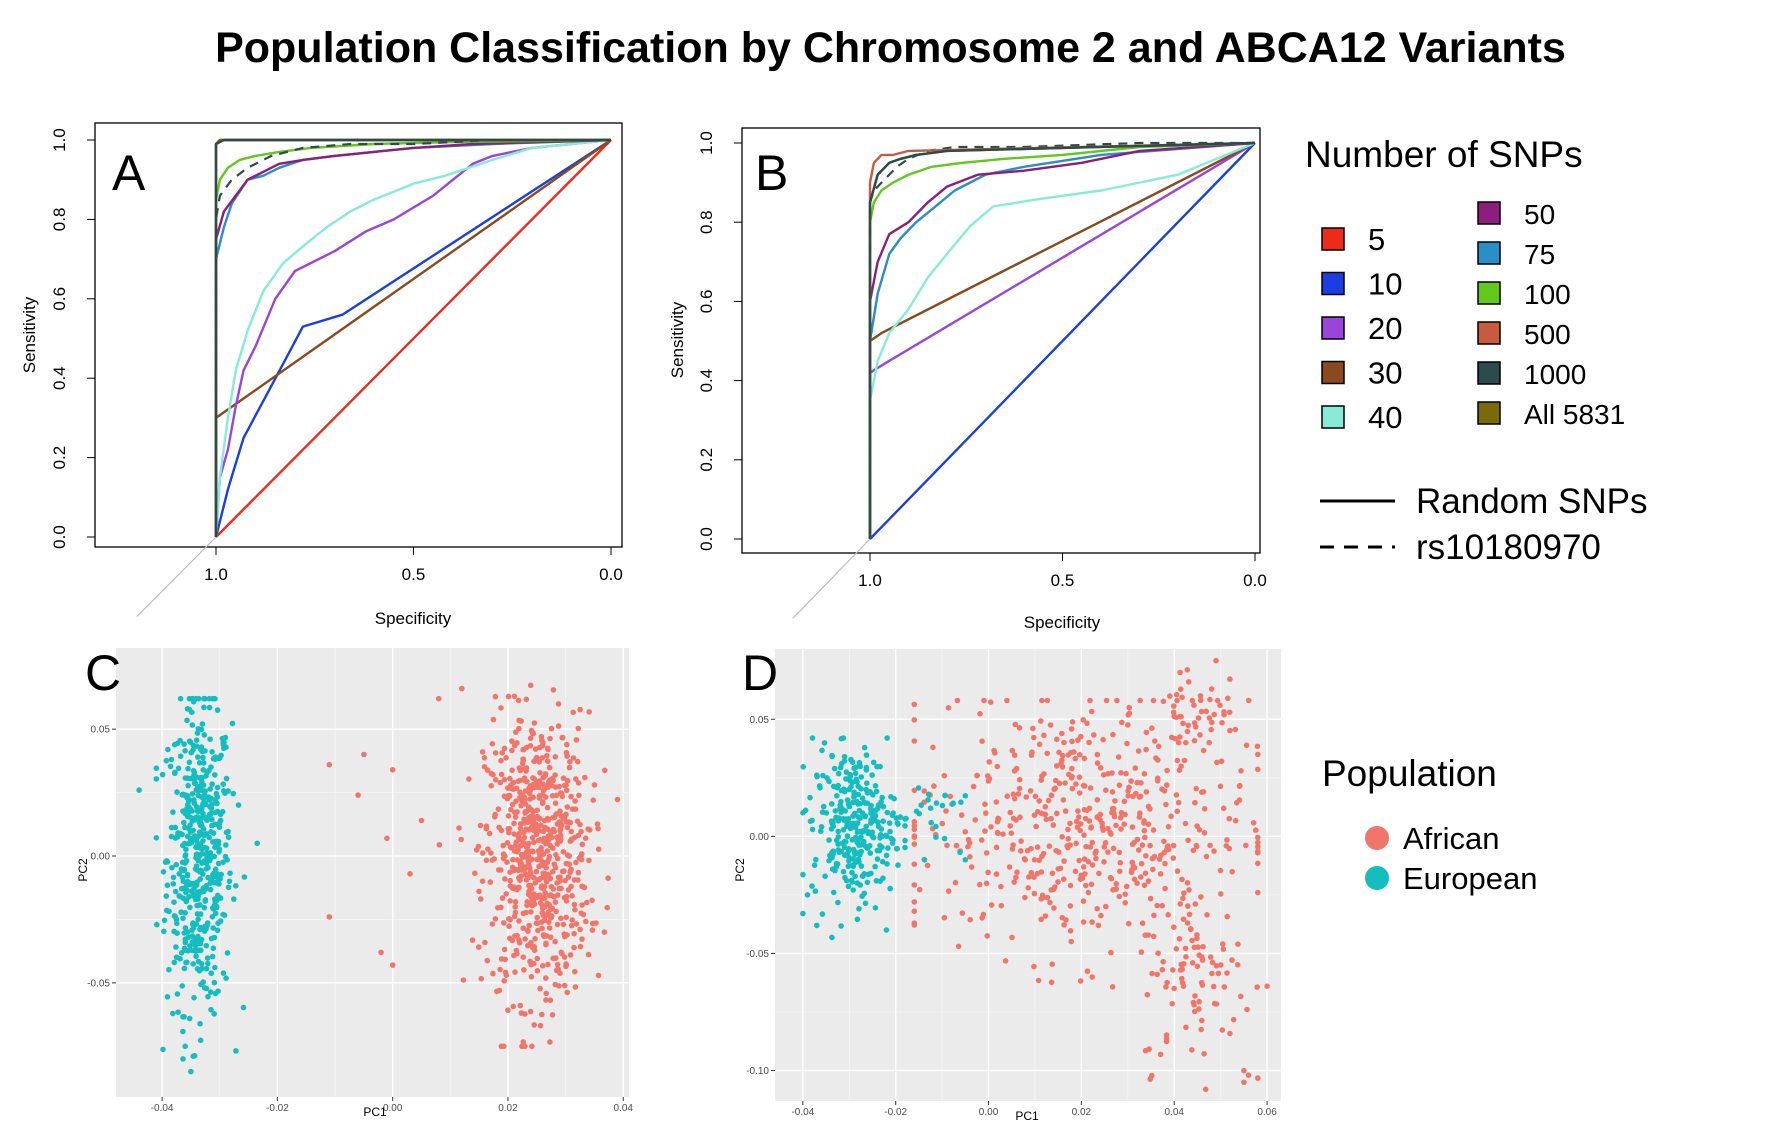 Image resolution: width=1781 pixels, height=1125 pixels. Describe the element at coordinates (1555, 374) in the screenshot. I see `legend-label: 1000` at that location.